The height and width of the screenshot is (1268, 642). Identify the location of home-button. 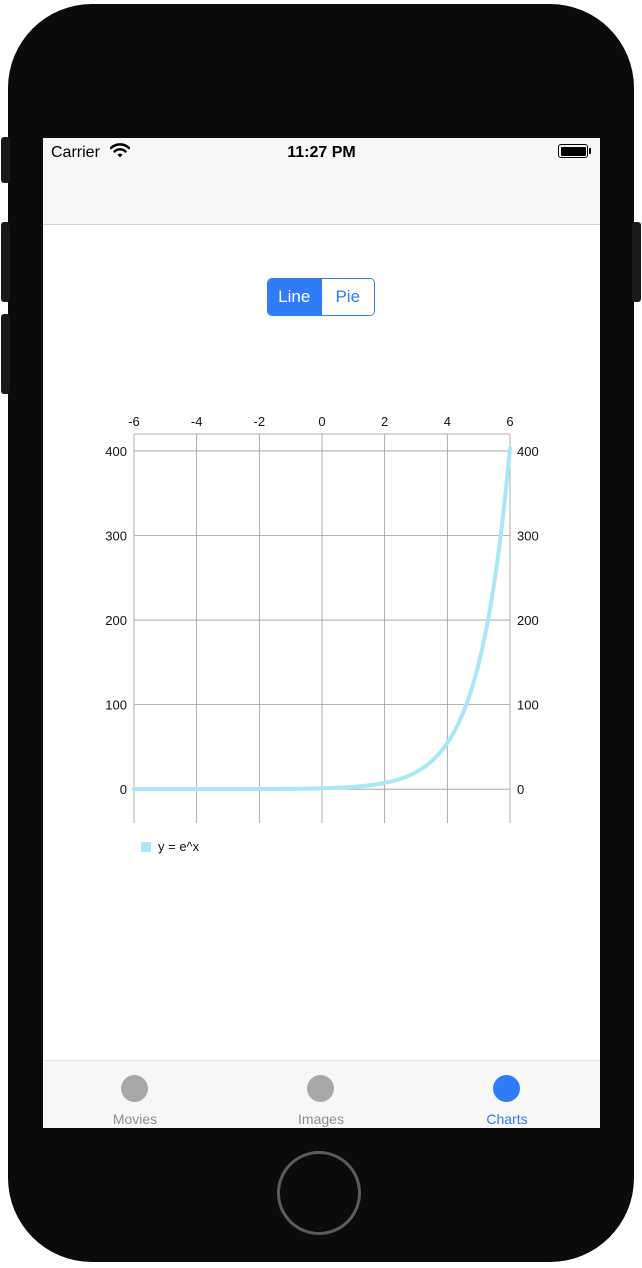
(319, 1193).